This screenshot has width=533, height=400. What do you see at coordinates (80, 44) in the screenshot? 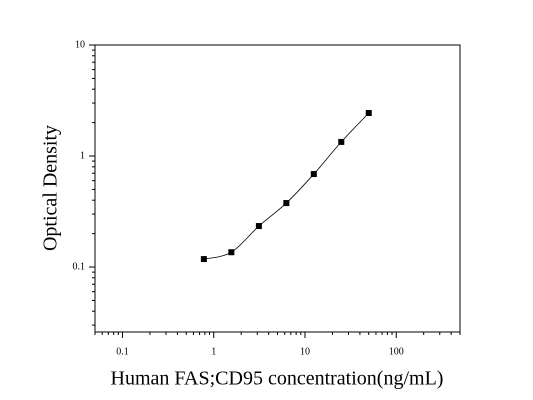
I see `y-tick-label: 10` at bounding box center [80, 44].